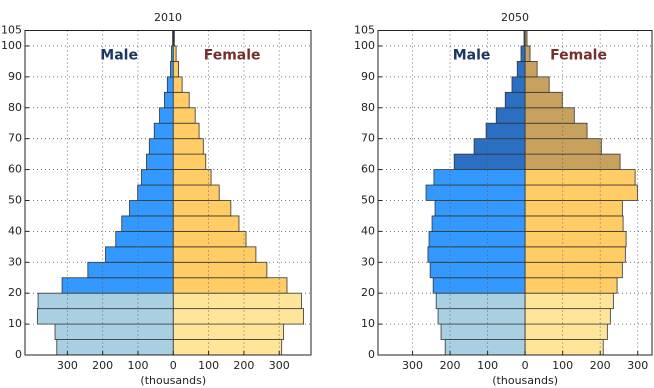  What do you see at coordinates (364, 30) in the screenshot?
I see `y-tick-label: 105` at bounding box center [364, 30].